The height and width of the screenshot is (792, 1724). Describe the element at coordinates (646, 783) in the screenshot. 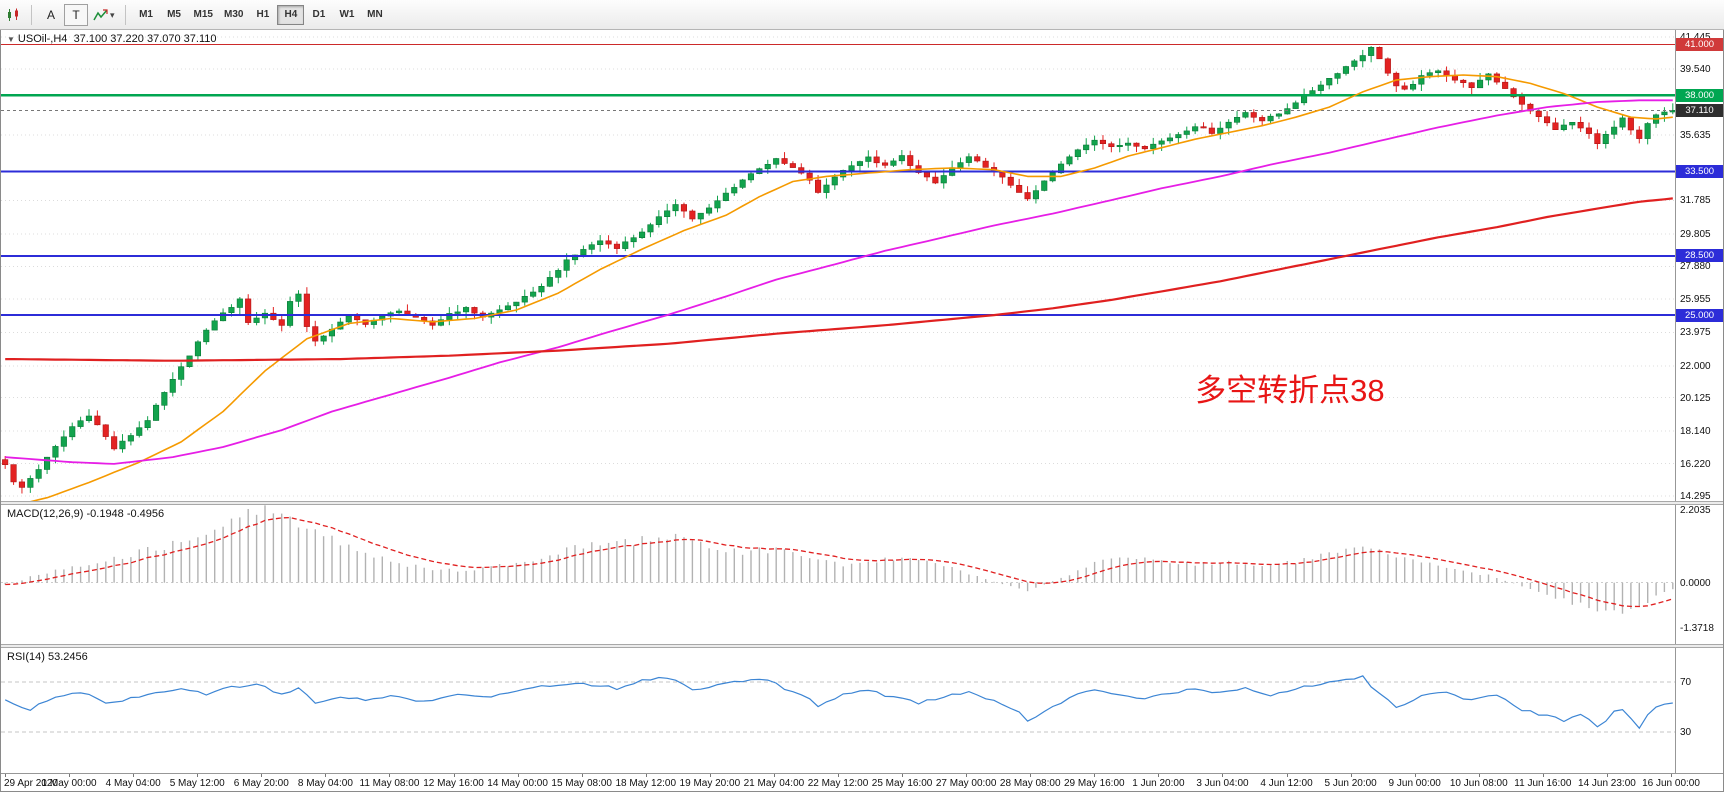

I see `time-label: 18 May 12:00` at that location.